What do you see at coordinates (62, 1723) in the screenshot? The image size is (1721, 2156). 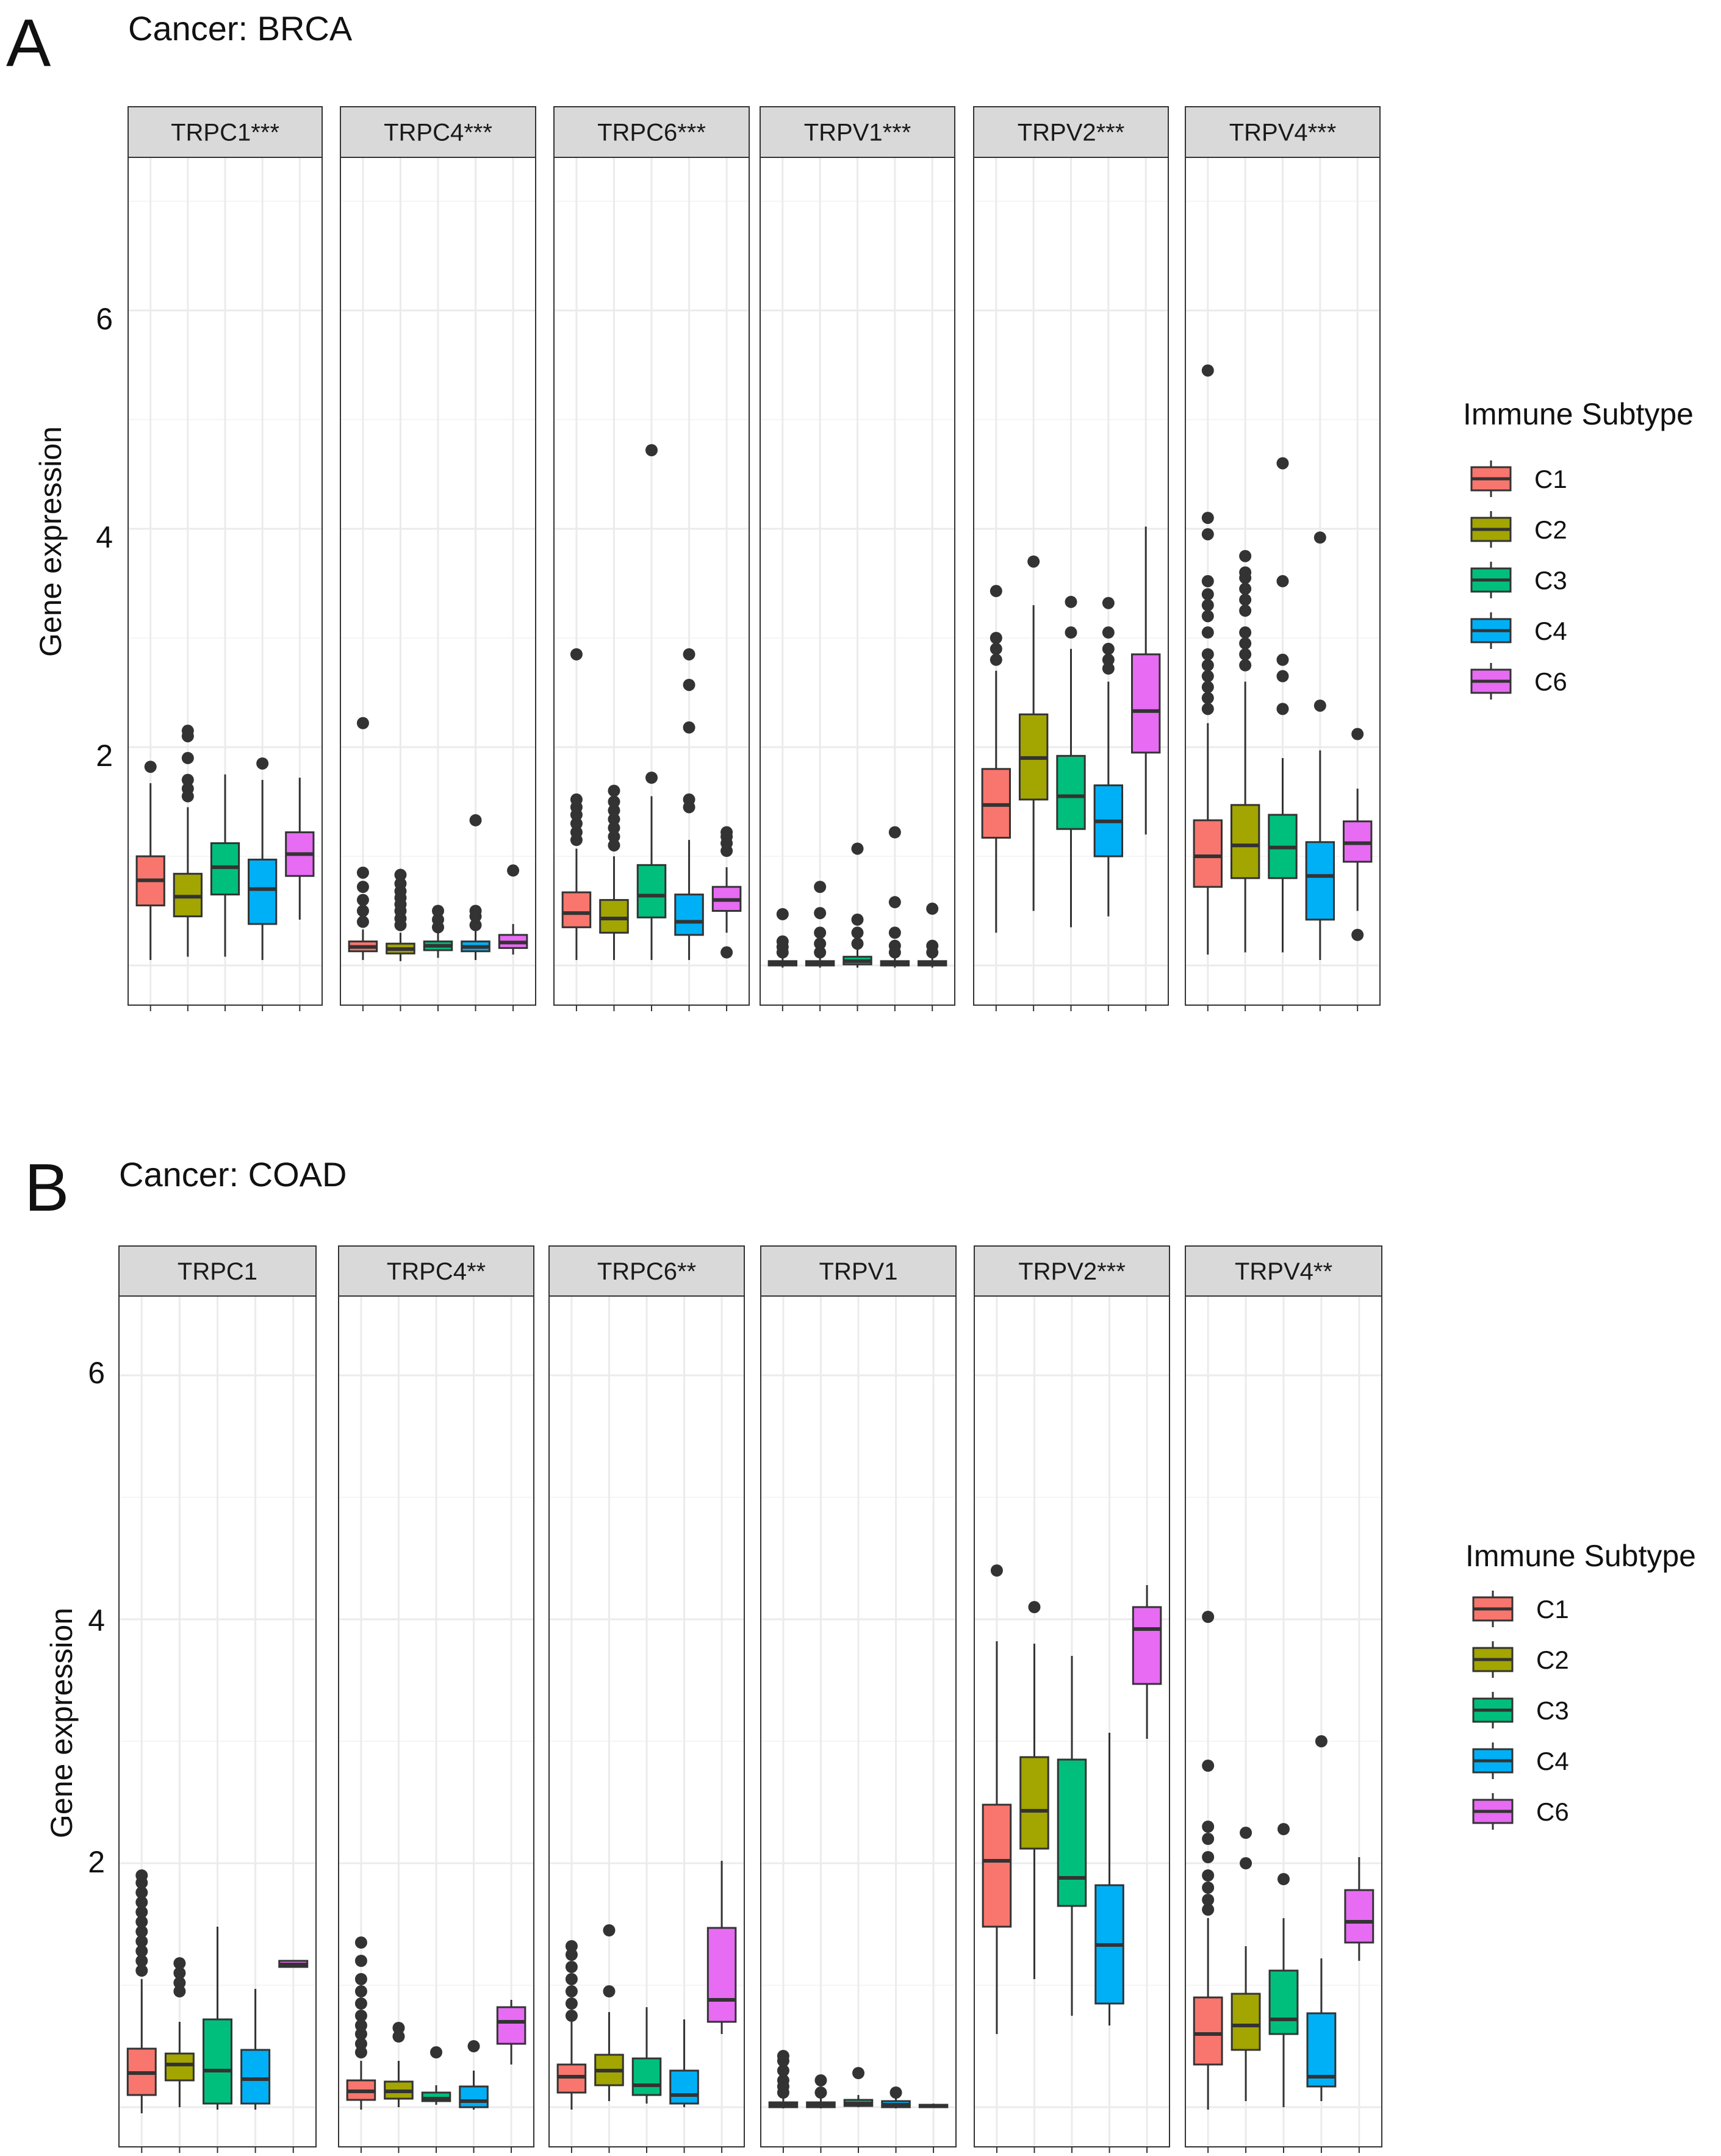 I see `y-axis-title-b: Gene expression` at bounding box center [62, 1723].